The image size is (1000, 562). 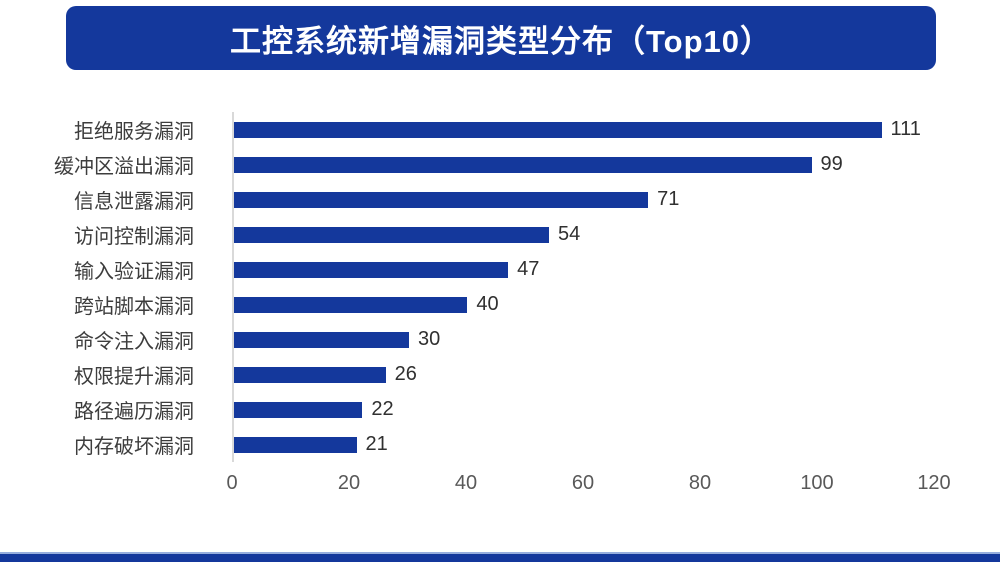 What do you see at coordinates (134, 237) in the screenshot?
I see `category-label: 访问控制漏洞` at bounding box center [134, 237].